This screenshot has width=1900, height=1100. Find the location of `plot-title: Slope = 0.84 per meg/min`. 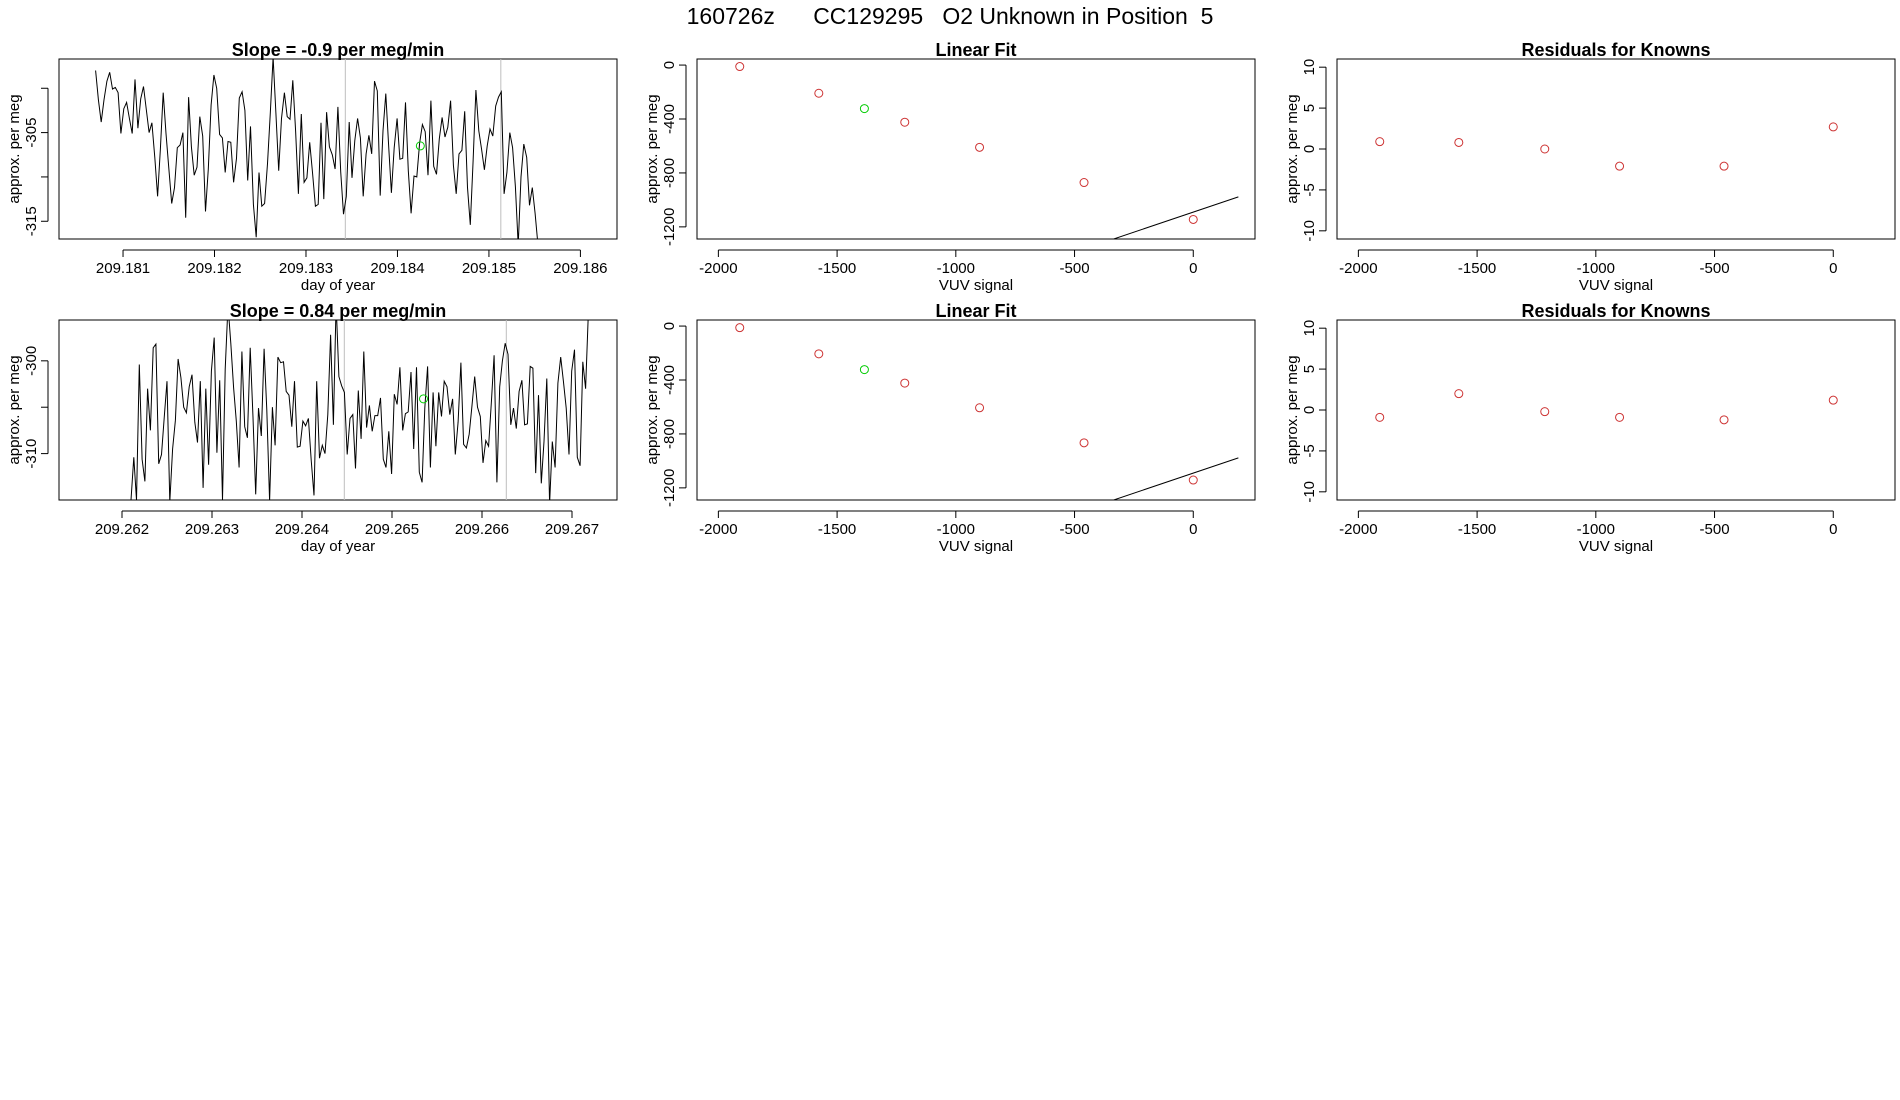

plot-title: Slope = 0.84 per meg/min is located at coordinates (338, 311).